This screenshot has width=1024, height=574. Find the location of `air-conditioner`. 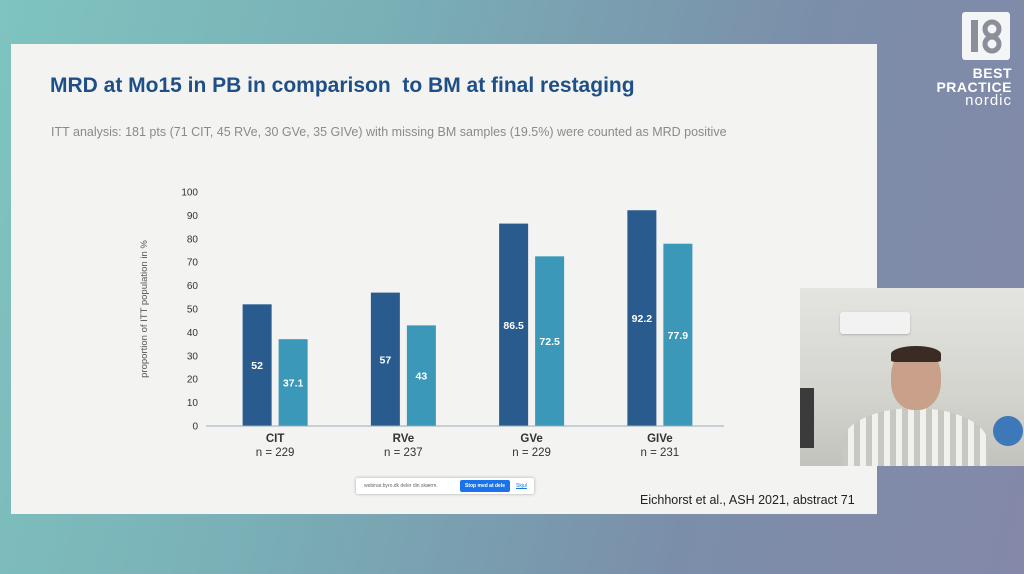

air-conditioner is located at coordinates (875, 323).